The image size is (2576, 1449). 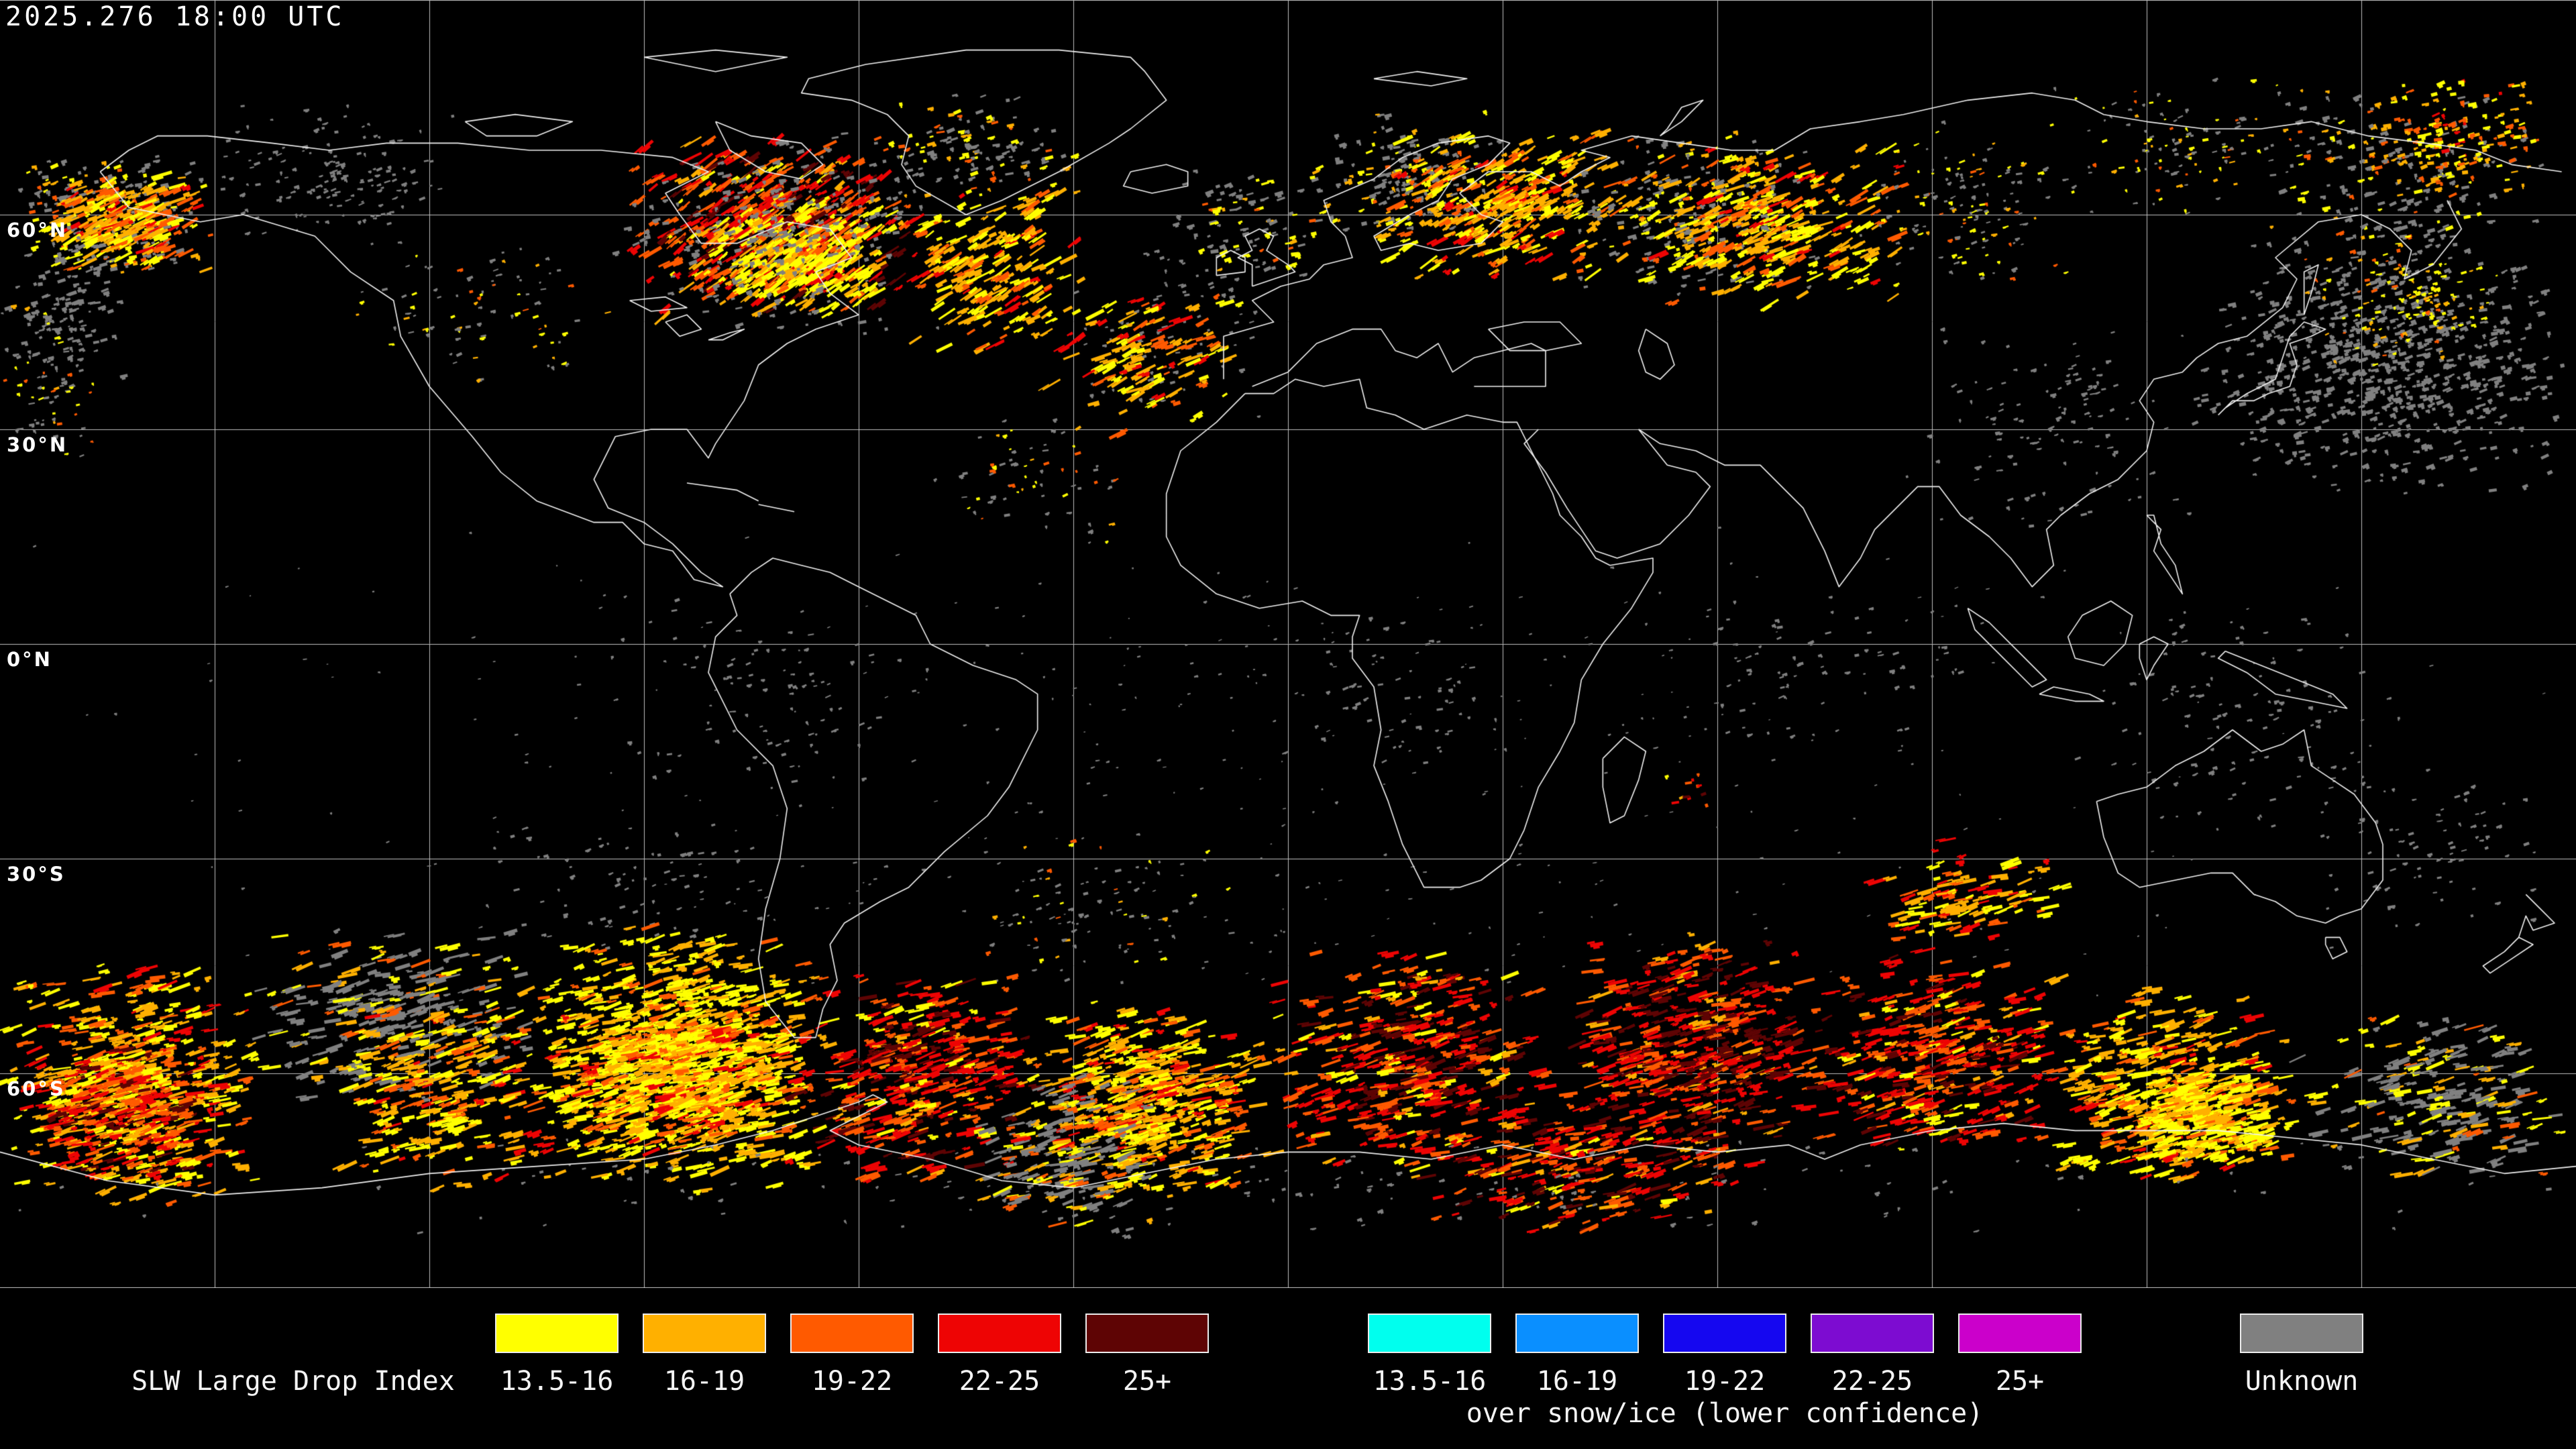 What do you see at coordinates (2302, 1381) in the screenshot?
I see `legend-label-unknown: Unknown` at bounding box center [2302, 1381].